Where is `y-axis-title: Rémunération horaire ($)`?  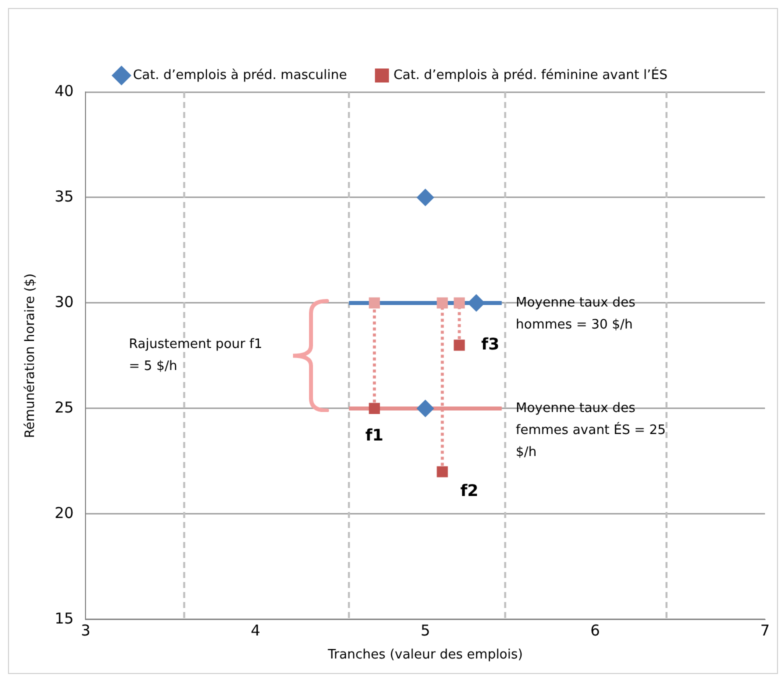
y-axis-title: Rémunération horaire ($) is located at coordinates (30, 355).